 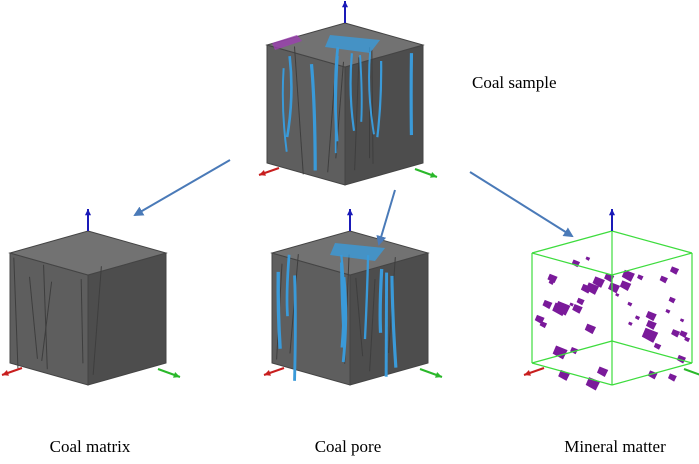 I want to click on cube-top-face, so click(x=88, y=253).